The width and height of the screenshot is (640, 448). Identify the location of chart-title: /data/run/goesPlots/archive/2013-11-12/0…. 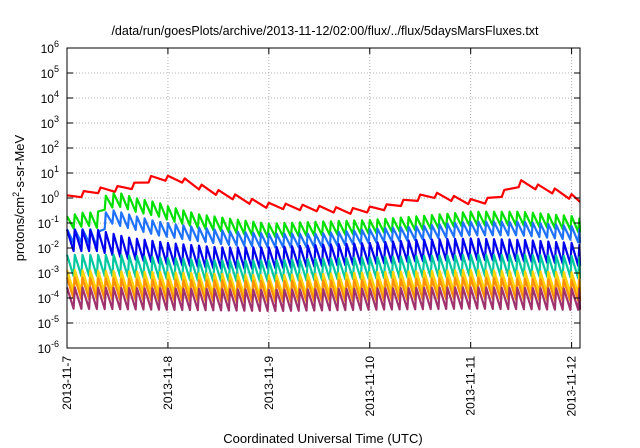
(325, 31).